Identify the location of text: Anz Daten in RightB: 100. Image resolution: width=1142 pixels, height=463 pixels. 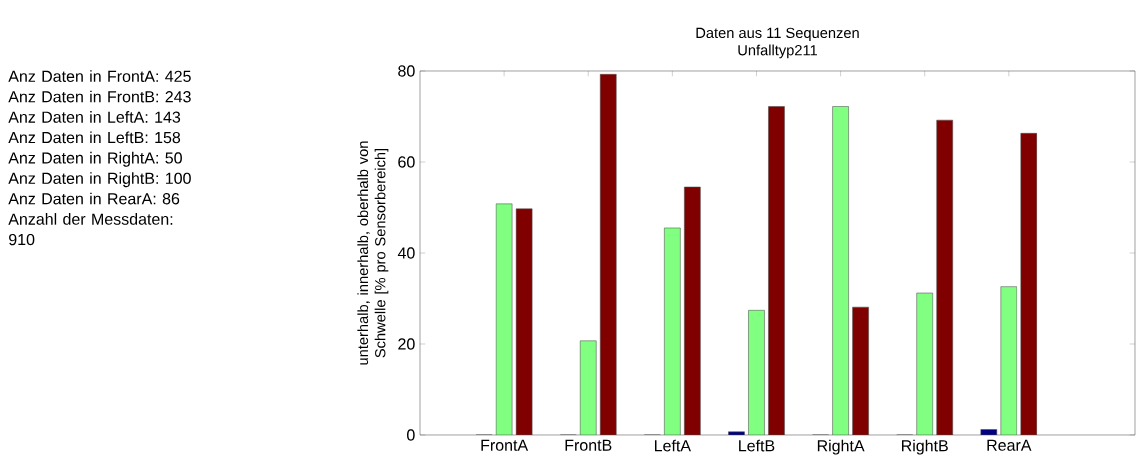
(99, 180).